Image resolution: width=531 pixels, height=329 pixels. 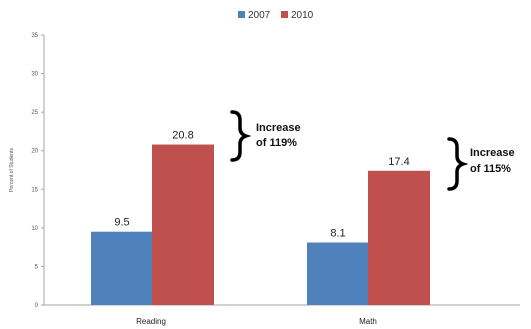 I want to click on annotation-reading-line2: of 119%, so click(x=276, y=143).